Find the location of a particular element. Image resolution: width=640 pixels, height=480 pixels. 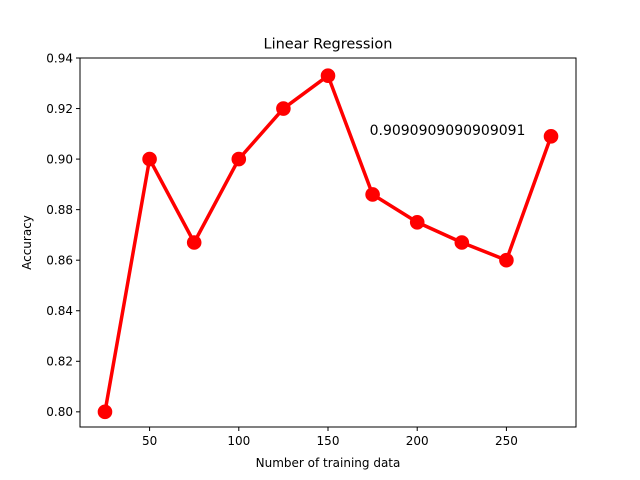

y-tick-label: 0.86 is located at coordinates (59, 260).